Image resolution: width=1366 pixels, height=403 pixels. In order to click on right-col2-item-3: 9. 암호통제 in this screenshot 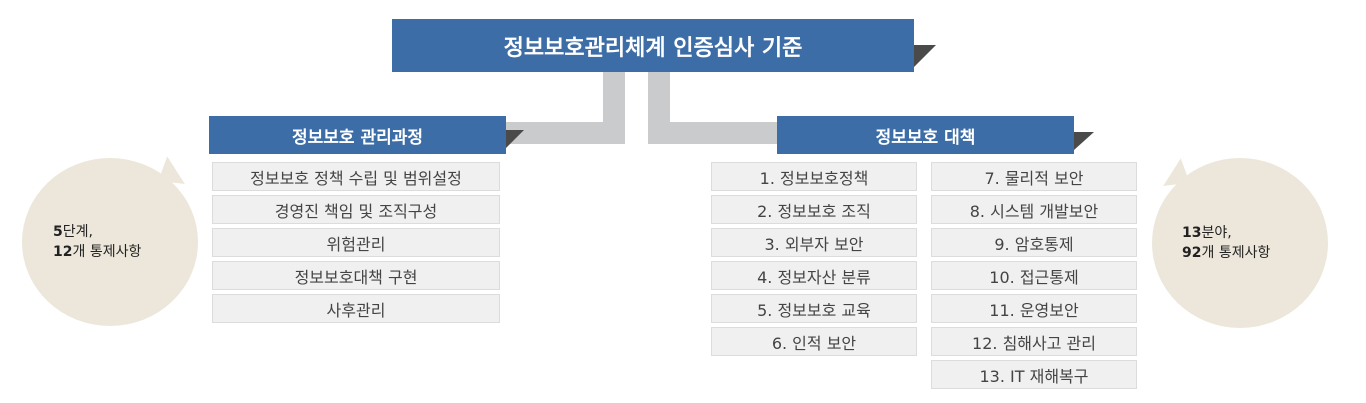, I will do `click(1034, 242)`.